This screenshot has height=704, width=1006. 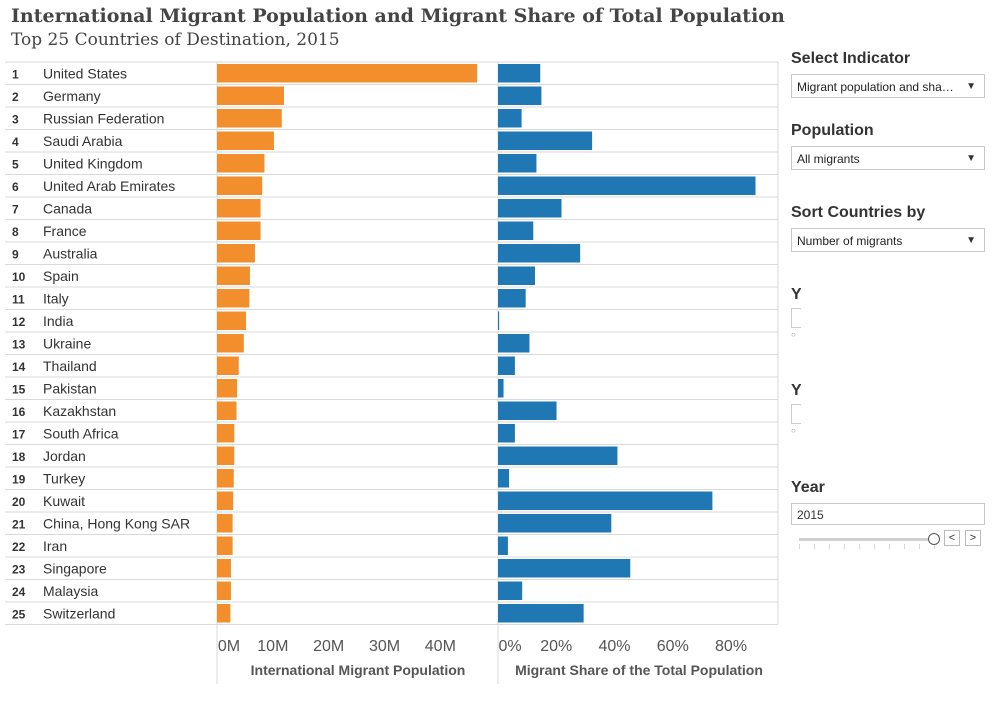 What do you see at coordinates (556, 646) in the screenshot?
I see `x-tick-label: 20%` at bounding box center [556, 646].